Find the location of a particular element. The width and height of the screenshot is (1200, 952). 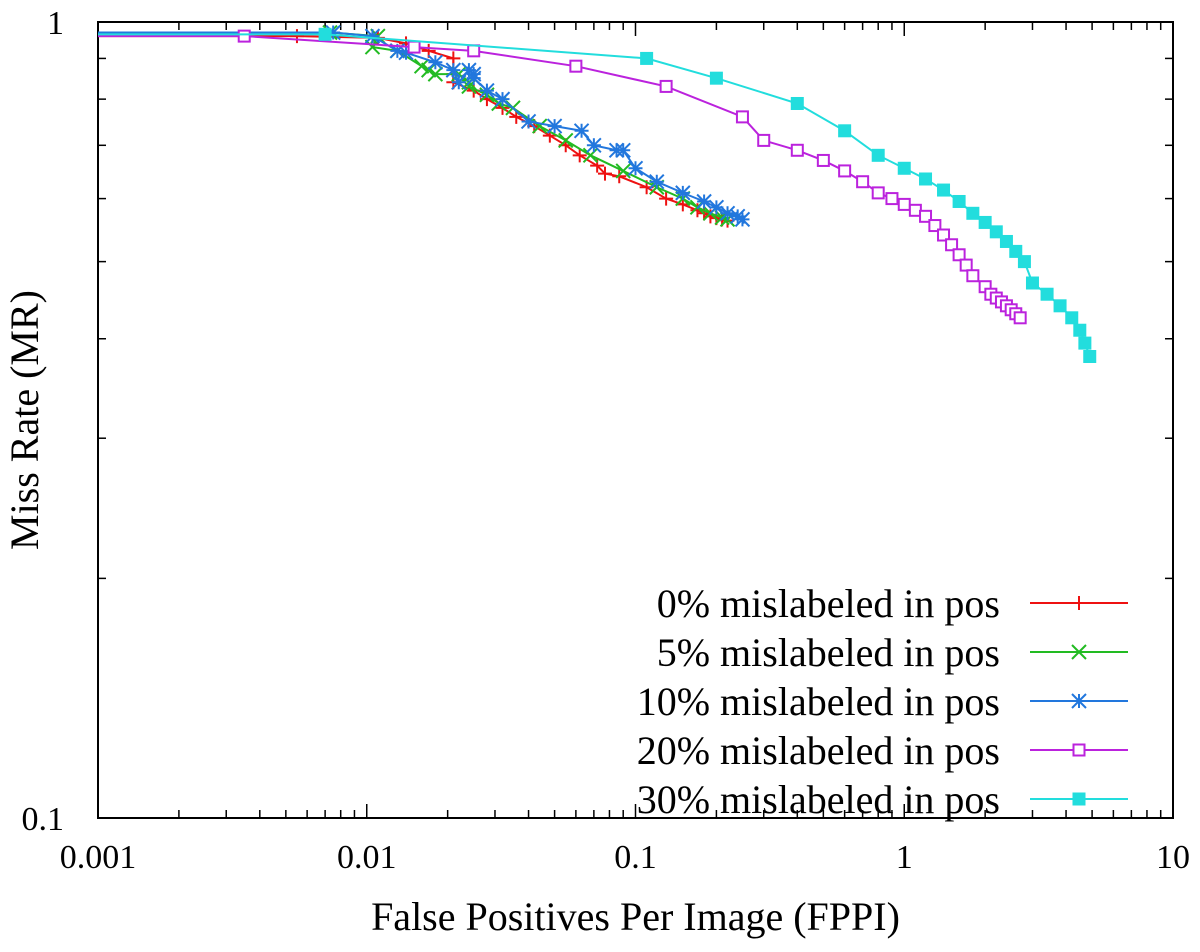

legend-label: 30% mislabeled in pos is located at coordinates (818, 799).